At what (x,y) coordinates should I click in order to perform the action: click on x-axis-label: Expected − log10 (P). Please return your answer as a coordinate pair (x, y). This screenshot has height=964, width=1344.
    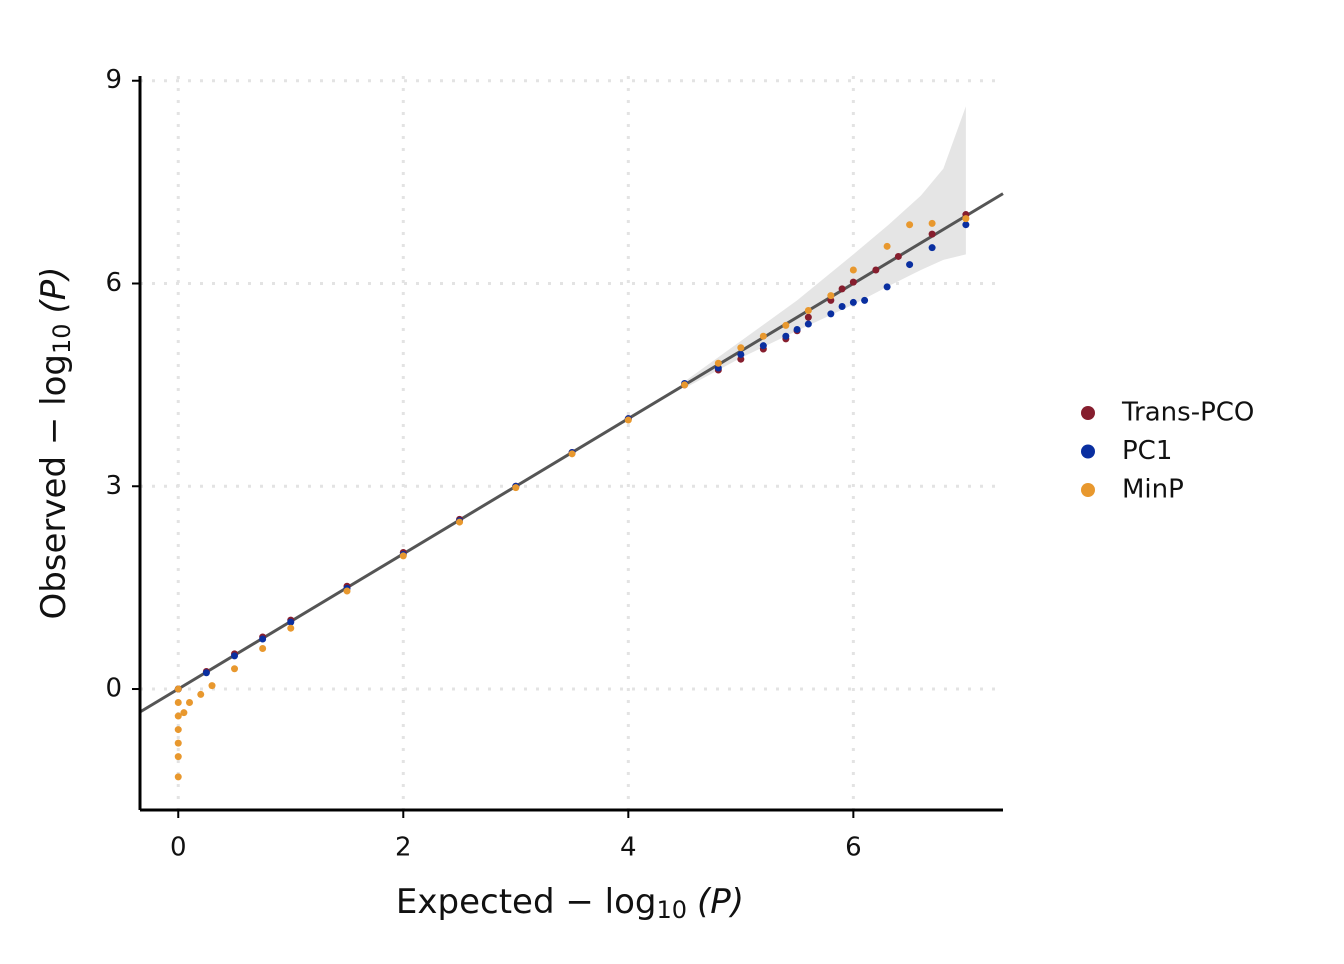
    Looking at the image, I should click on (570, 903).